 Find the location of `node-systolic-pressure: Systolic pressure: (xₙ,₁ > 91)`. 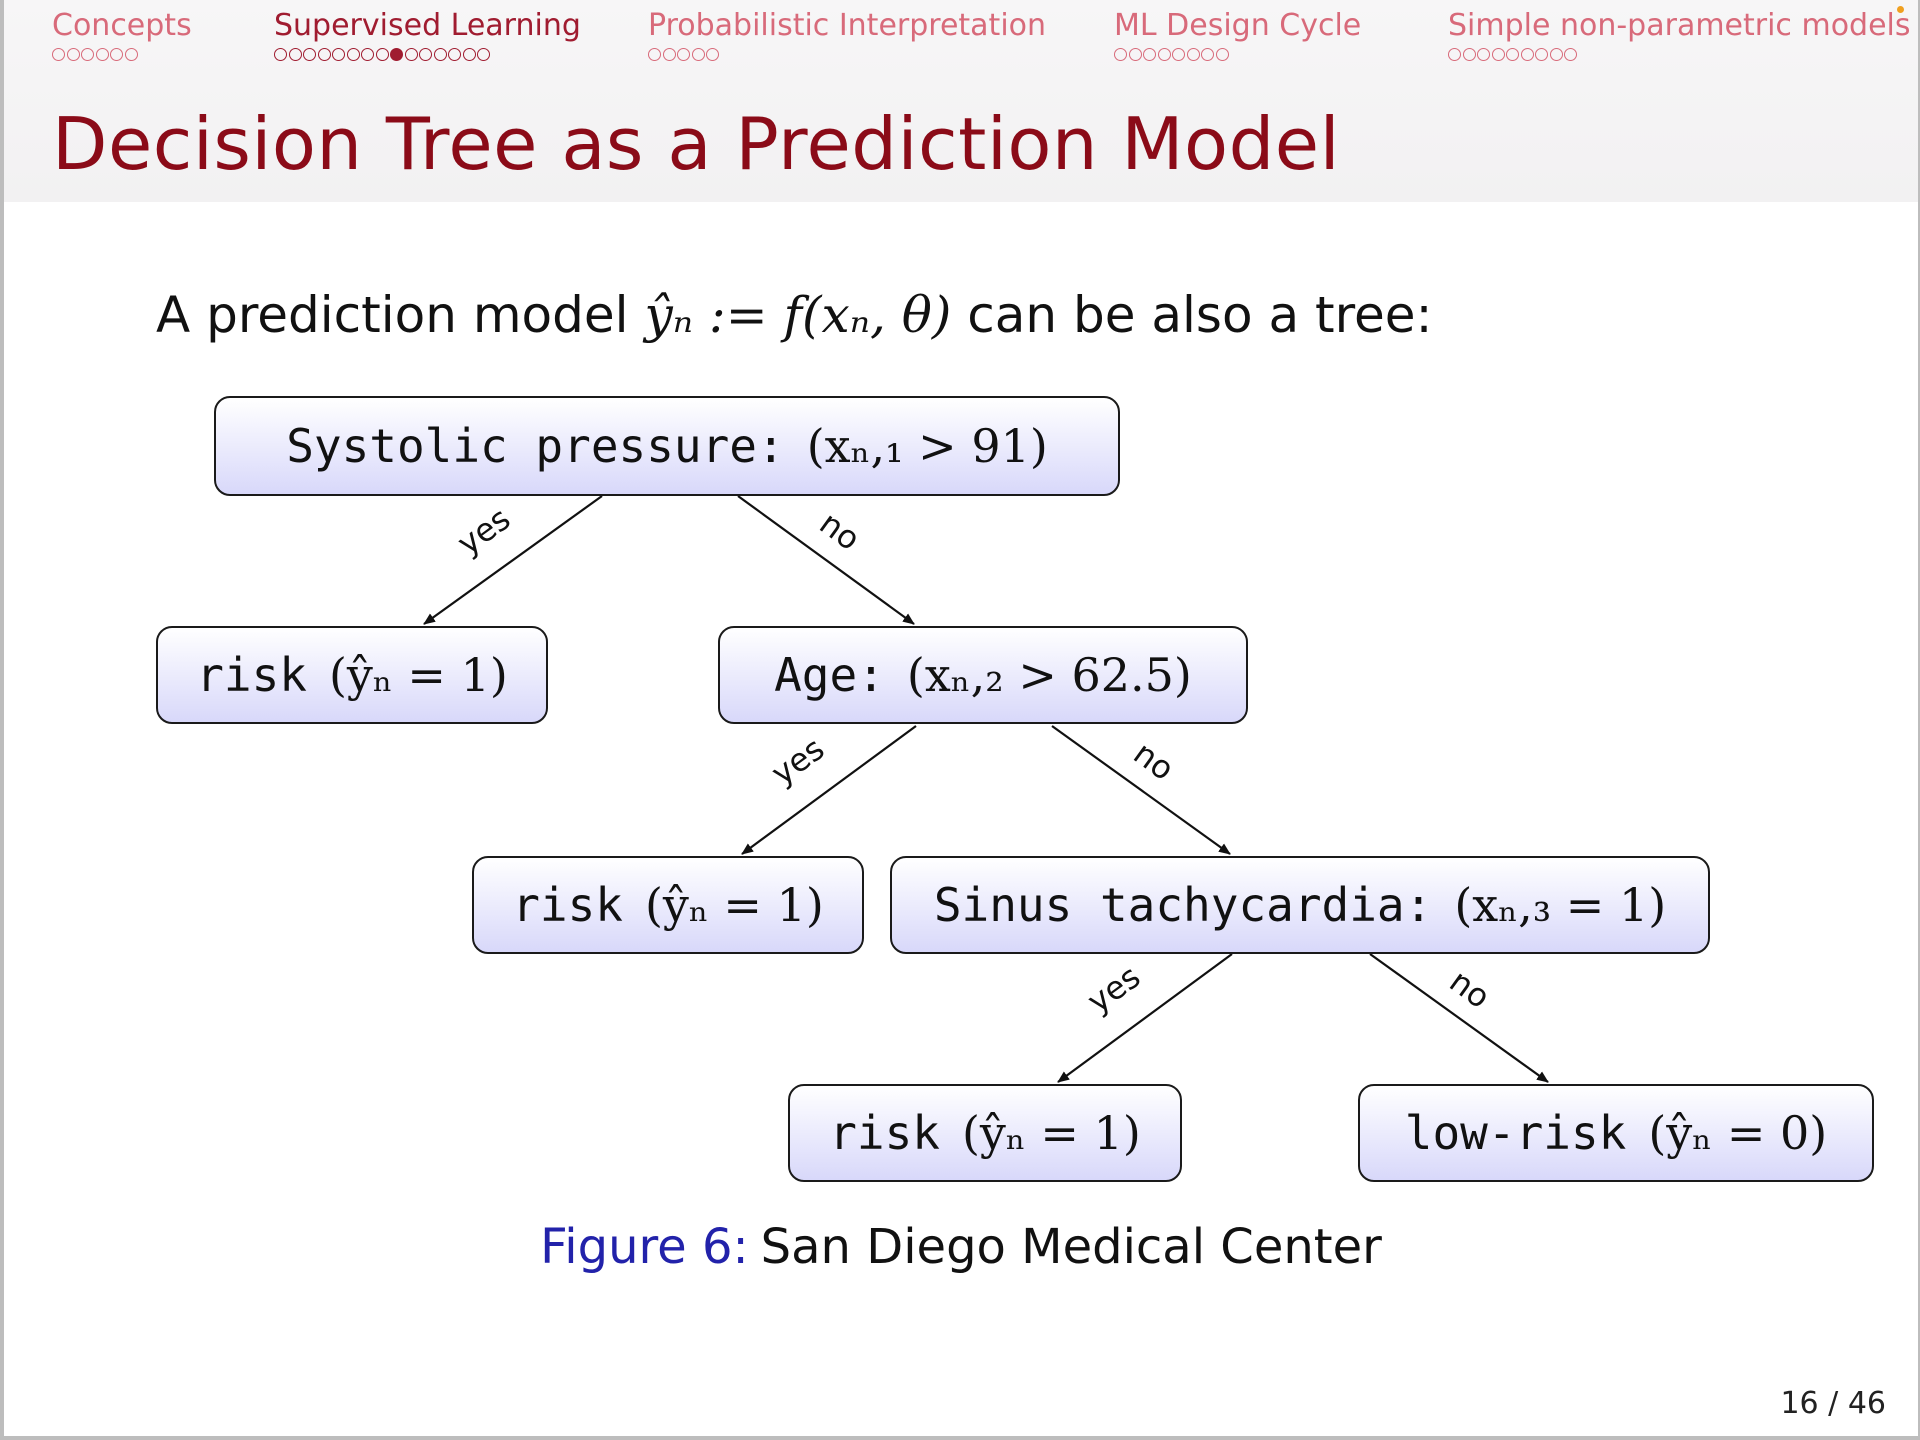

node-systolic-pressure: Systolic pressure: (xₙ,₁ > 91) is located at coordinates (667, 446).